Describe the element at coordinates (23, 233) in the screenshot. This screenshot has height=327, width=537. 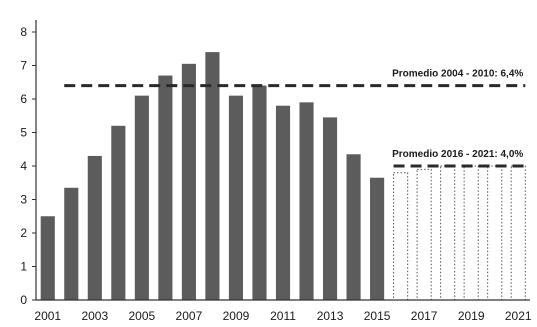
I see `y-tick-label-2: 2` at that location.